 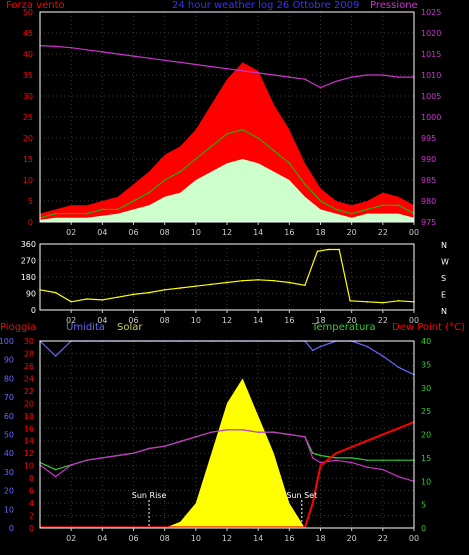 I want to click on wind-x-tick-label: 12, so click(x=227, y=232).